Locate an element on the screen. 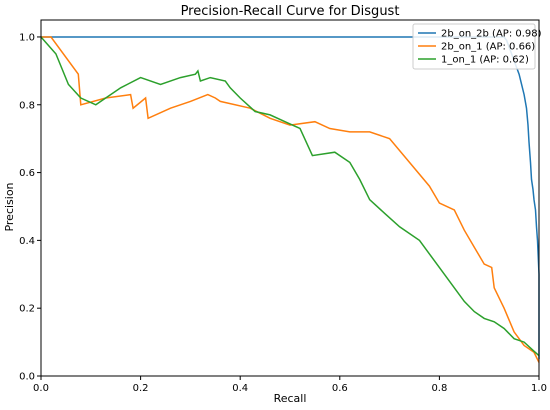 This screenshot has width=550, height=410. x-tick-label: 0.6 is located at coordinates (340, 388).